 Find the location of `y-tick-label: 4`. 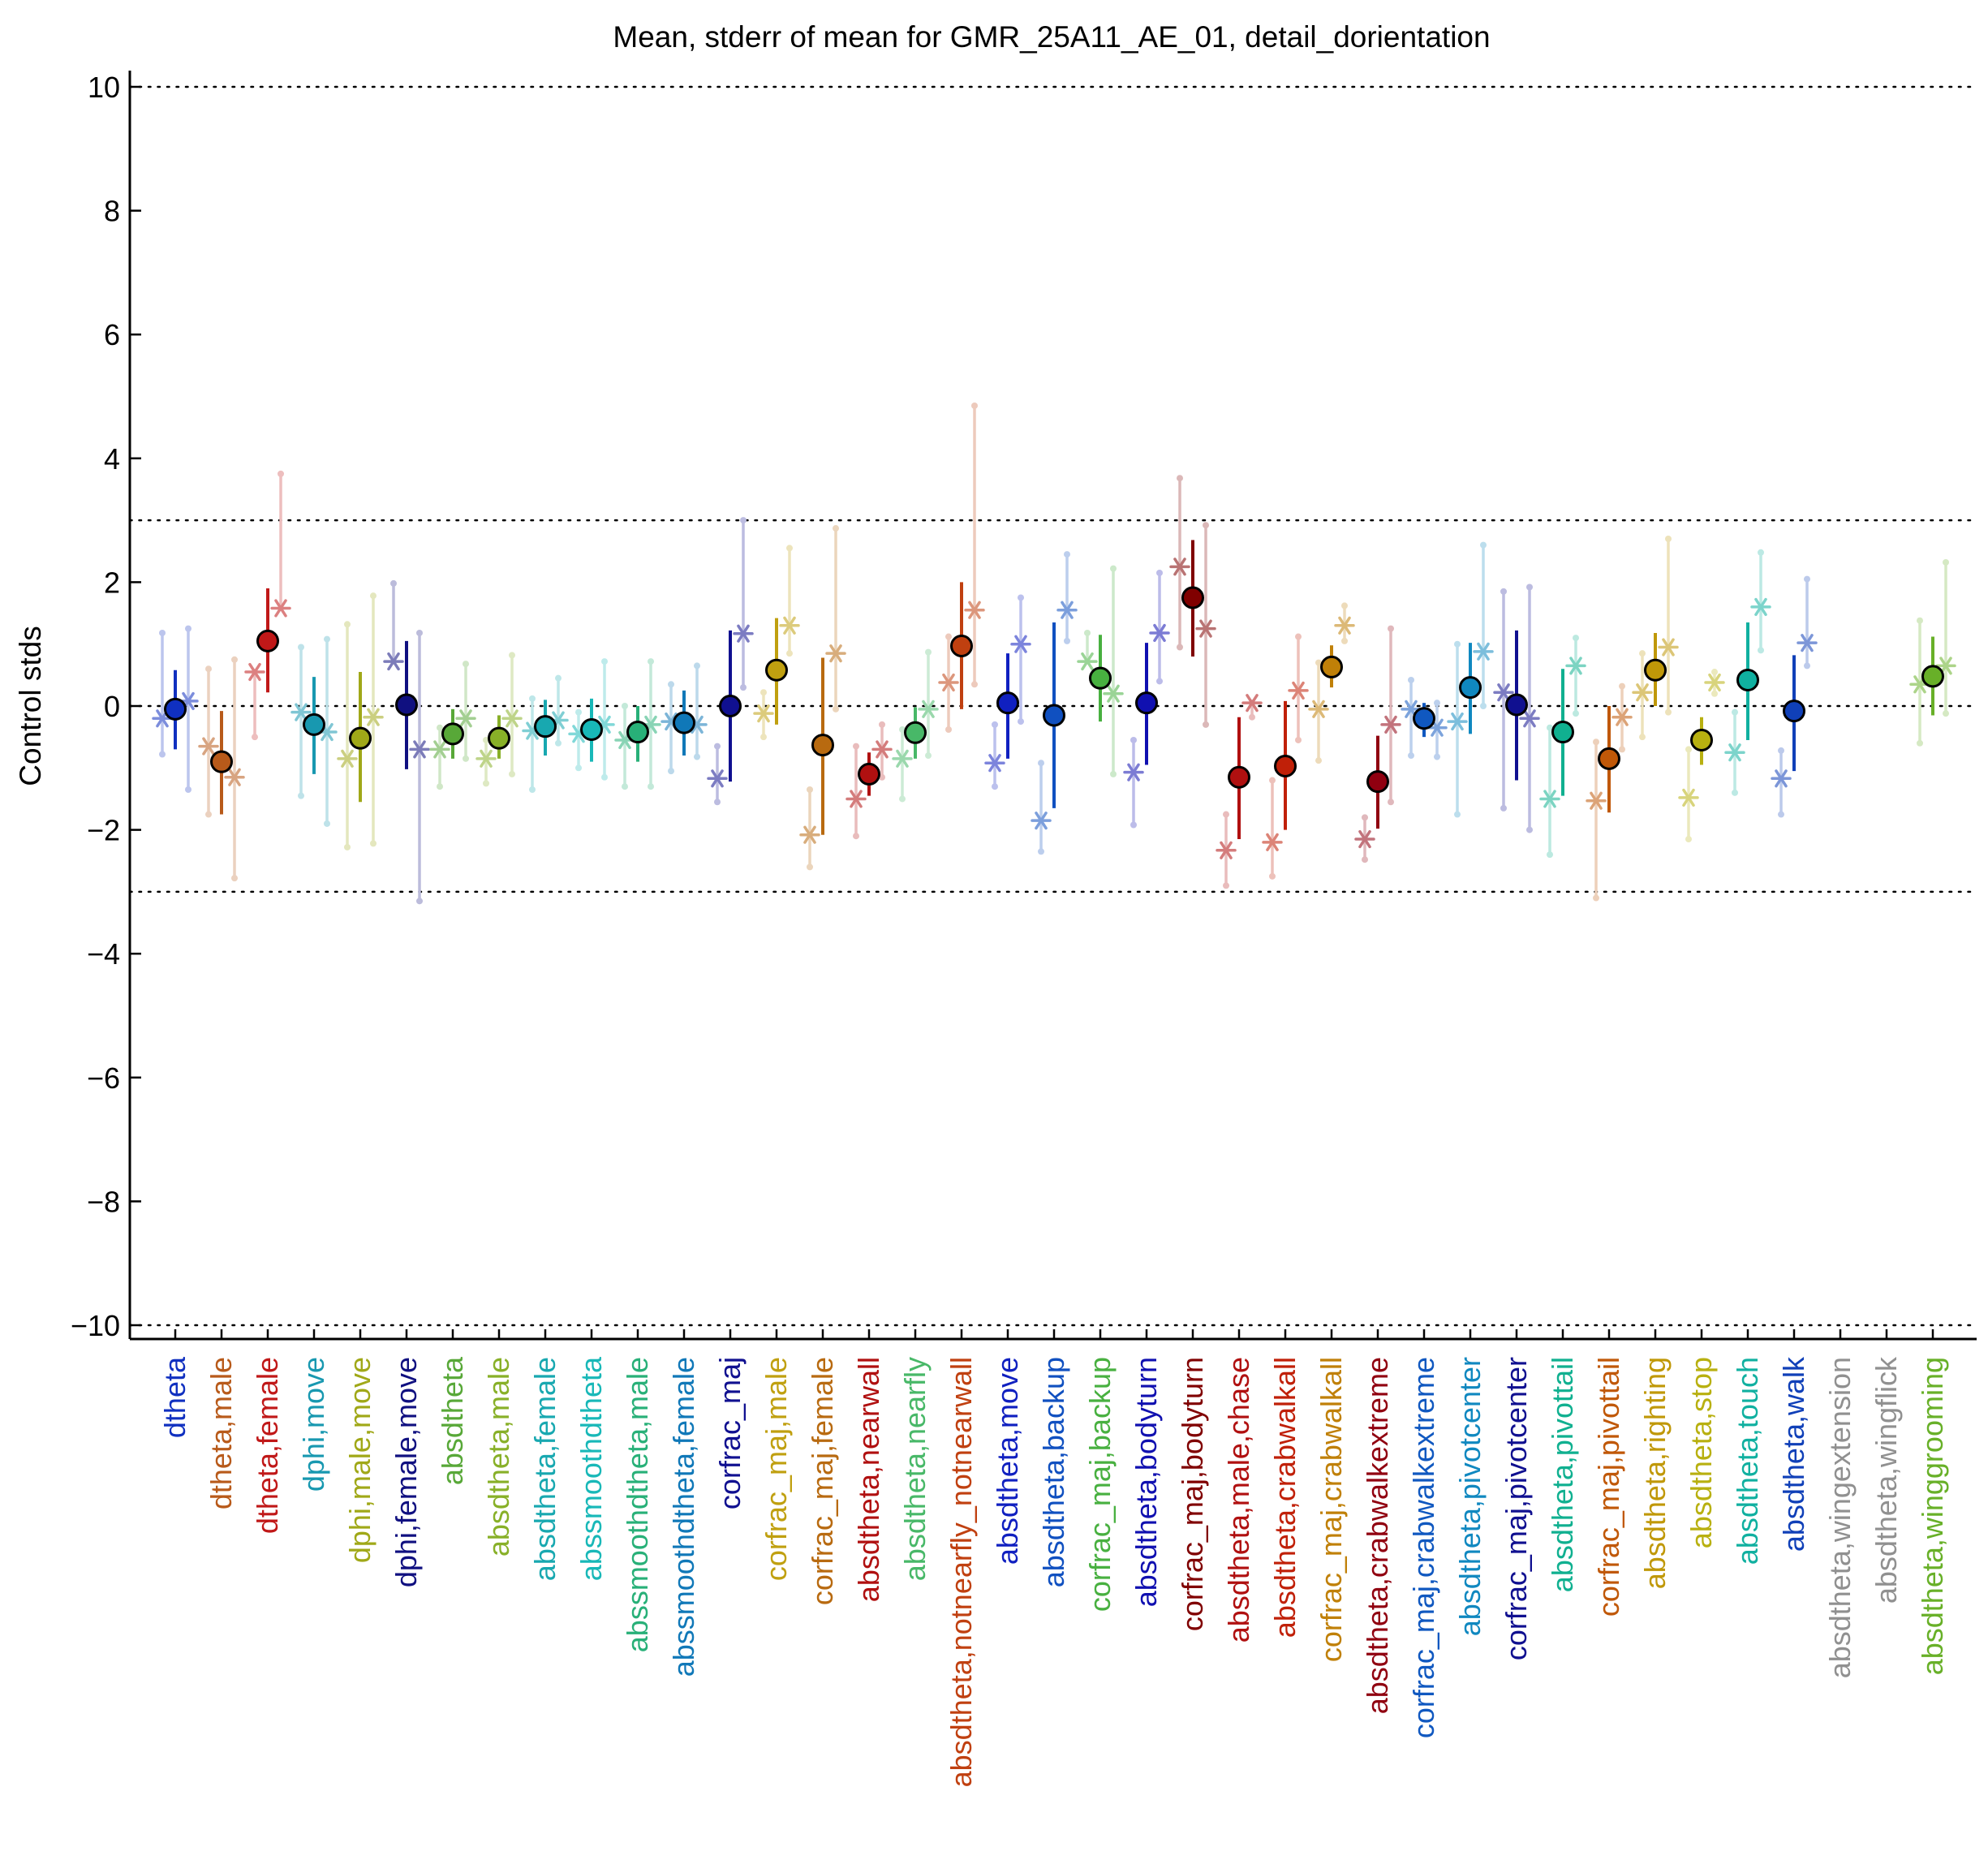

y-tick-label: 4 is located at coordinates (112, 459).